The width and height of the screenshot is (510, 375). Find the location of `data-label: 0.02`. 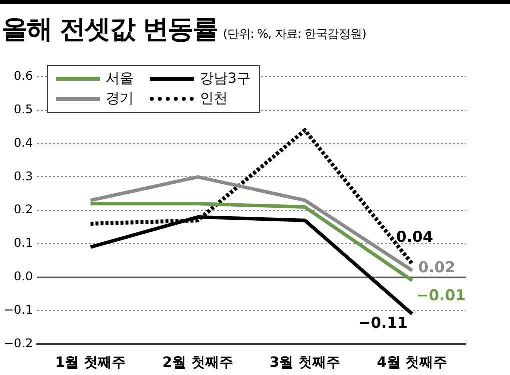

data-label: 0.02 is located at coordinates (437, 267).